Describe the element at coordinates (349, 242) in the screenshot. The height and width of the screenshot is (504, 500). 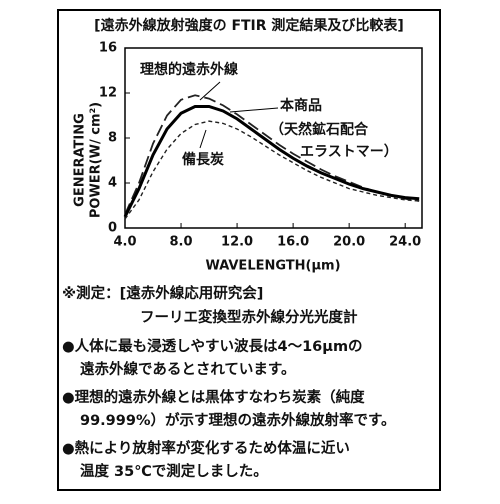
I see `x-tick-label: 20.0` at that location.